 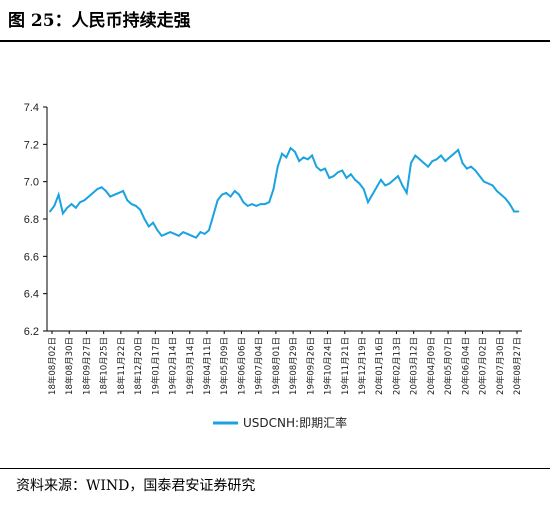 What do you see at coordinates (31, 145) in the screenshot?
I see `y-tick-label: 7.2` at bounding box center [31, 145].